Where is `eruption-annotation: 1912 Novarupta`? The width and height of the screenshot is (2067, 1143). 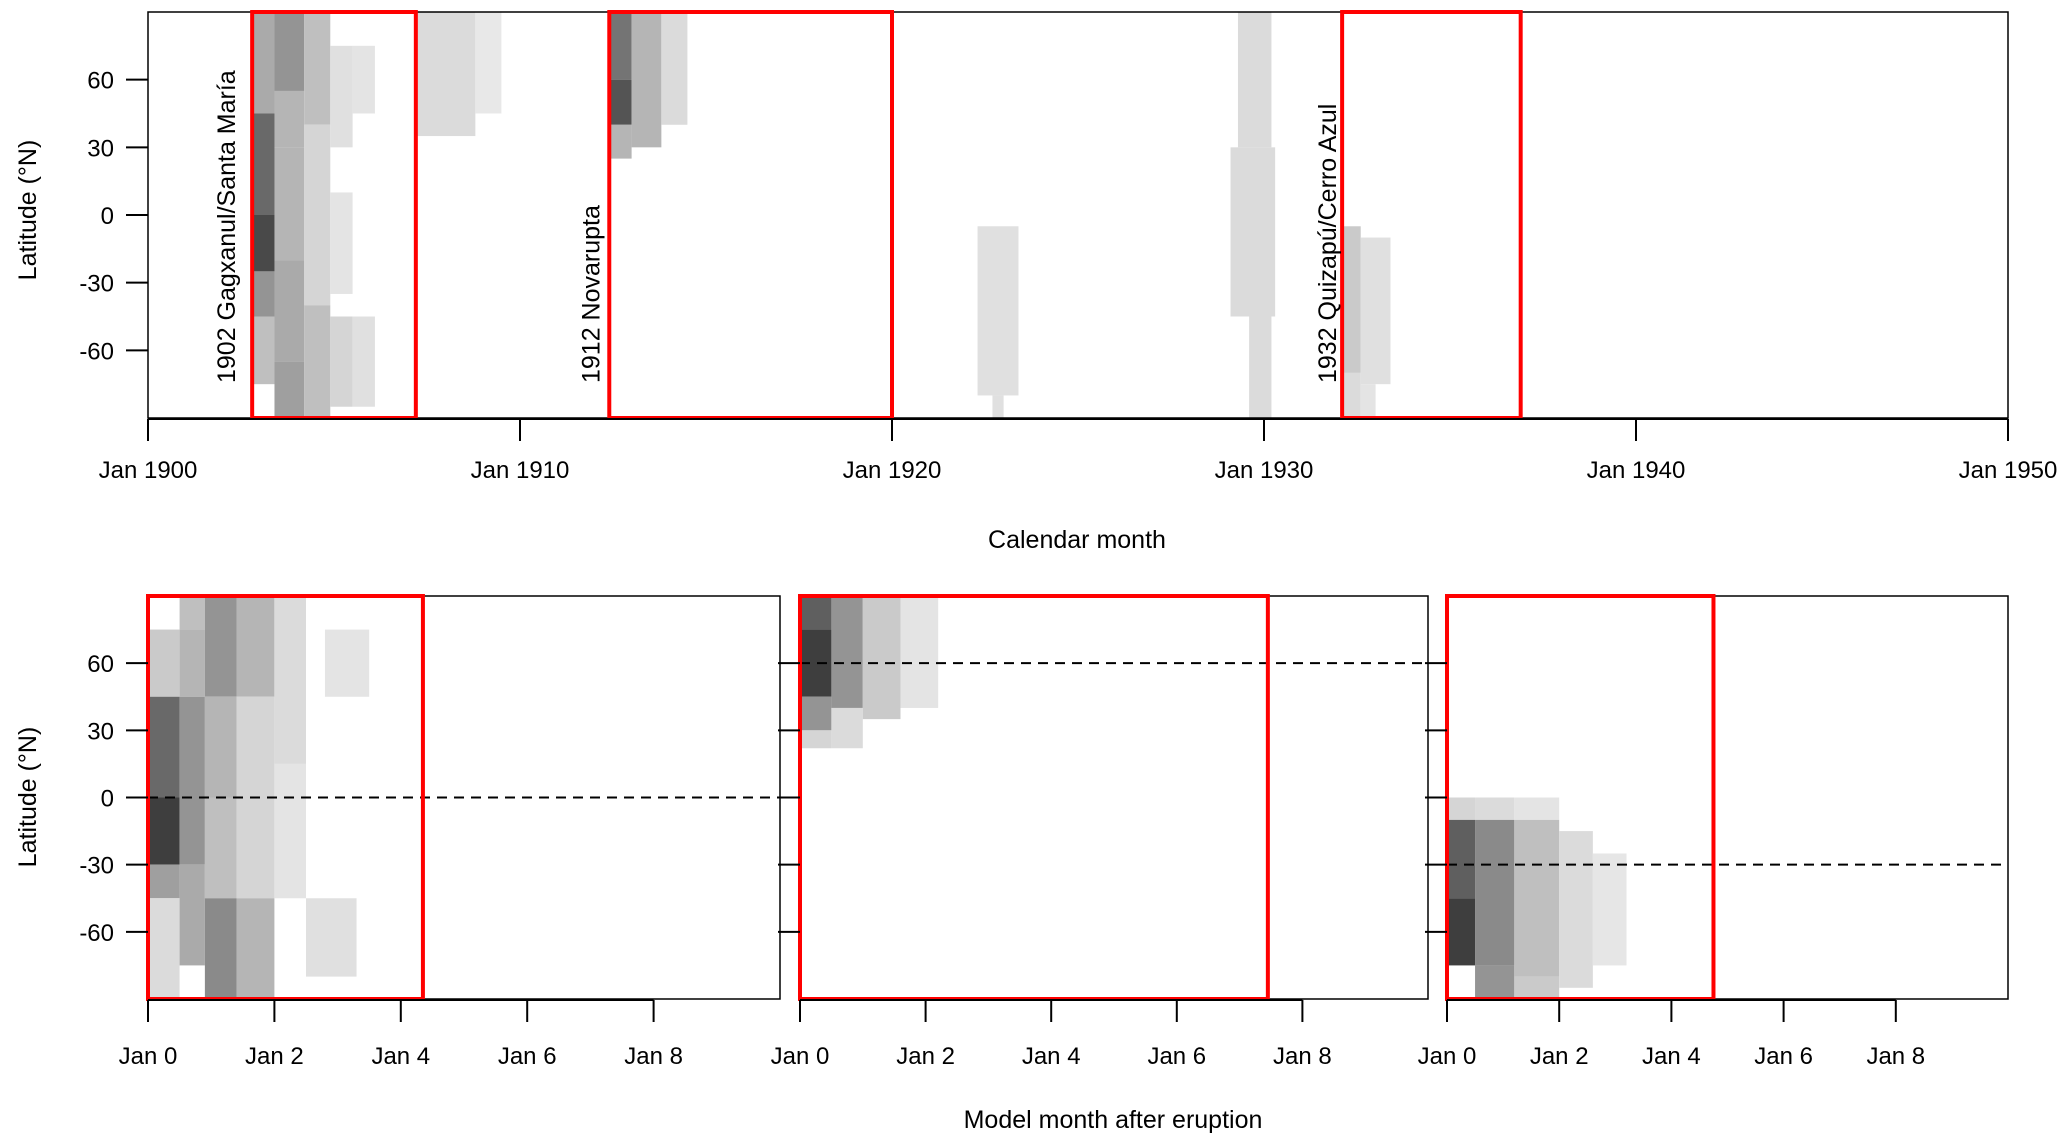
eruption-annotation: 1912 Novarupta is located at coordinates (592, 294).